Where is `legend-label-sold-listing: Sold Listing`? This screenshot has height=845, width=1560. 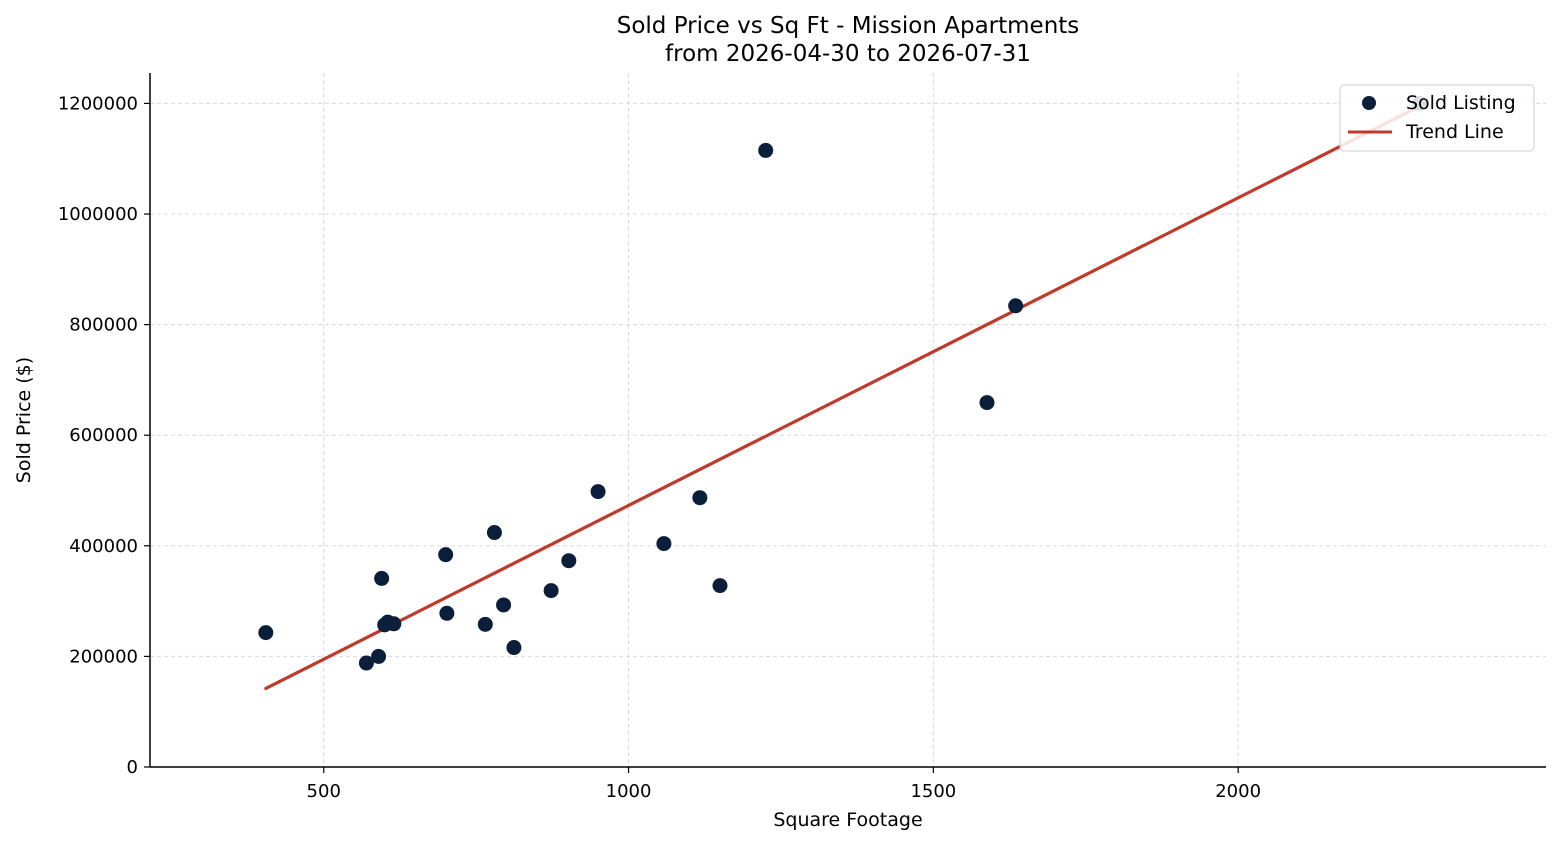 legend-label-sold-listing: Sold Listing is located at coordinates (1461, 103).